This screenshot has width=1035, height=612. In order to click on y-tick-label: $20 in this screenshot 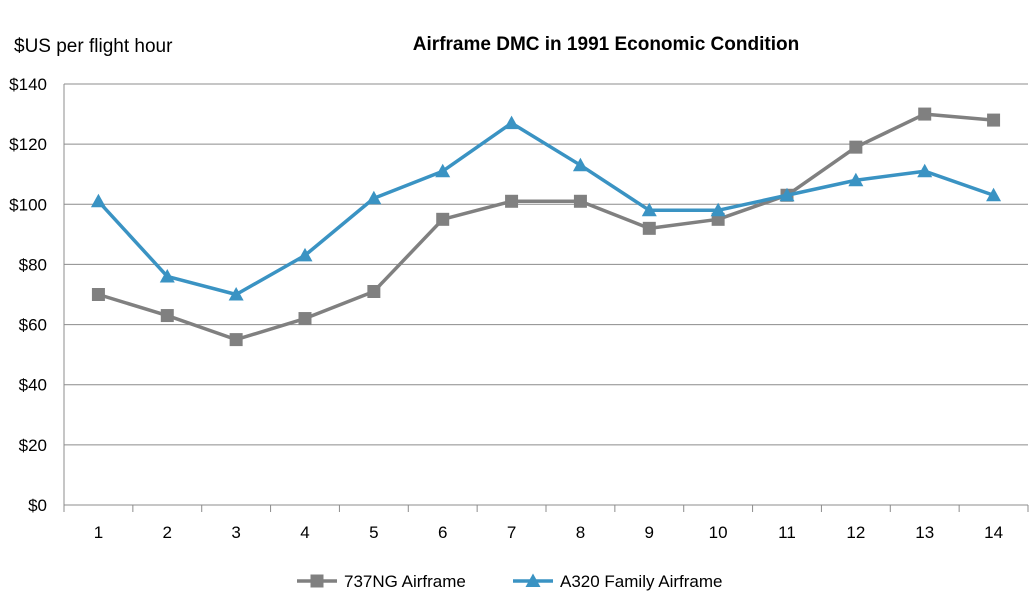, I will do `click(33, 445)`.